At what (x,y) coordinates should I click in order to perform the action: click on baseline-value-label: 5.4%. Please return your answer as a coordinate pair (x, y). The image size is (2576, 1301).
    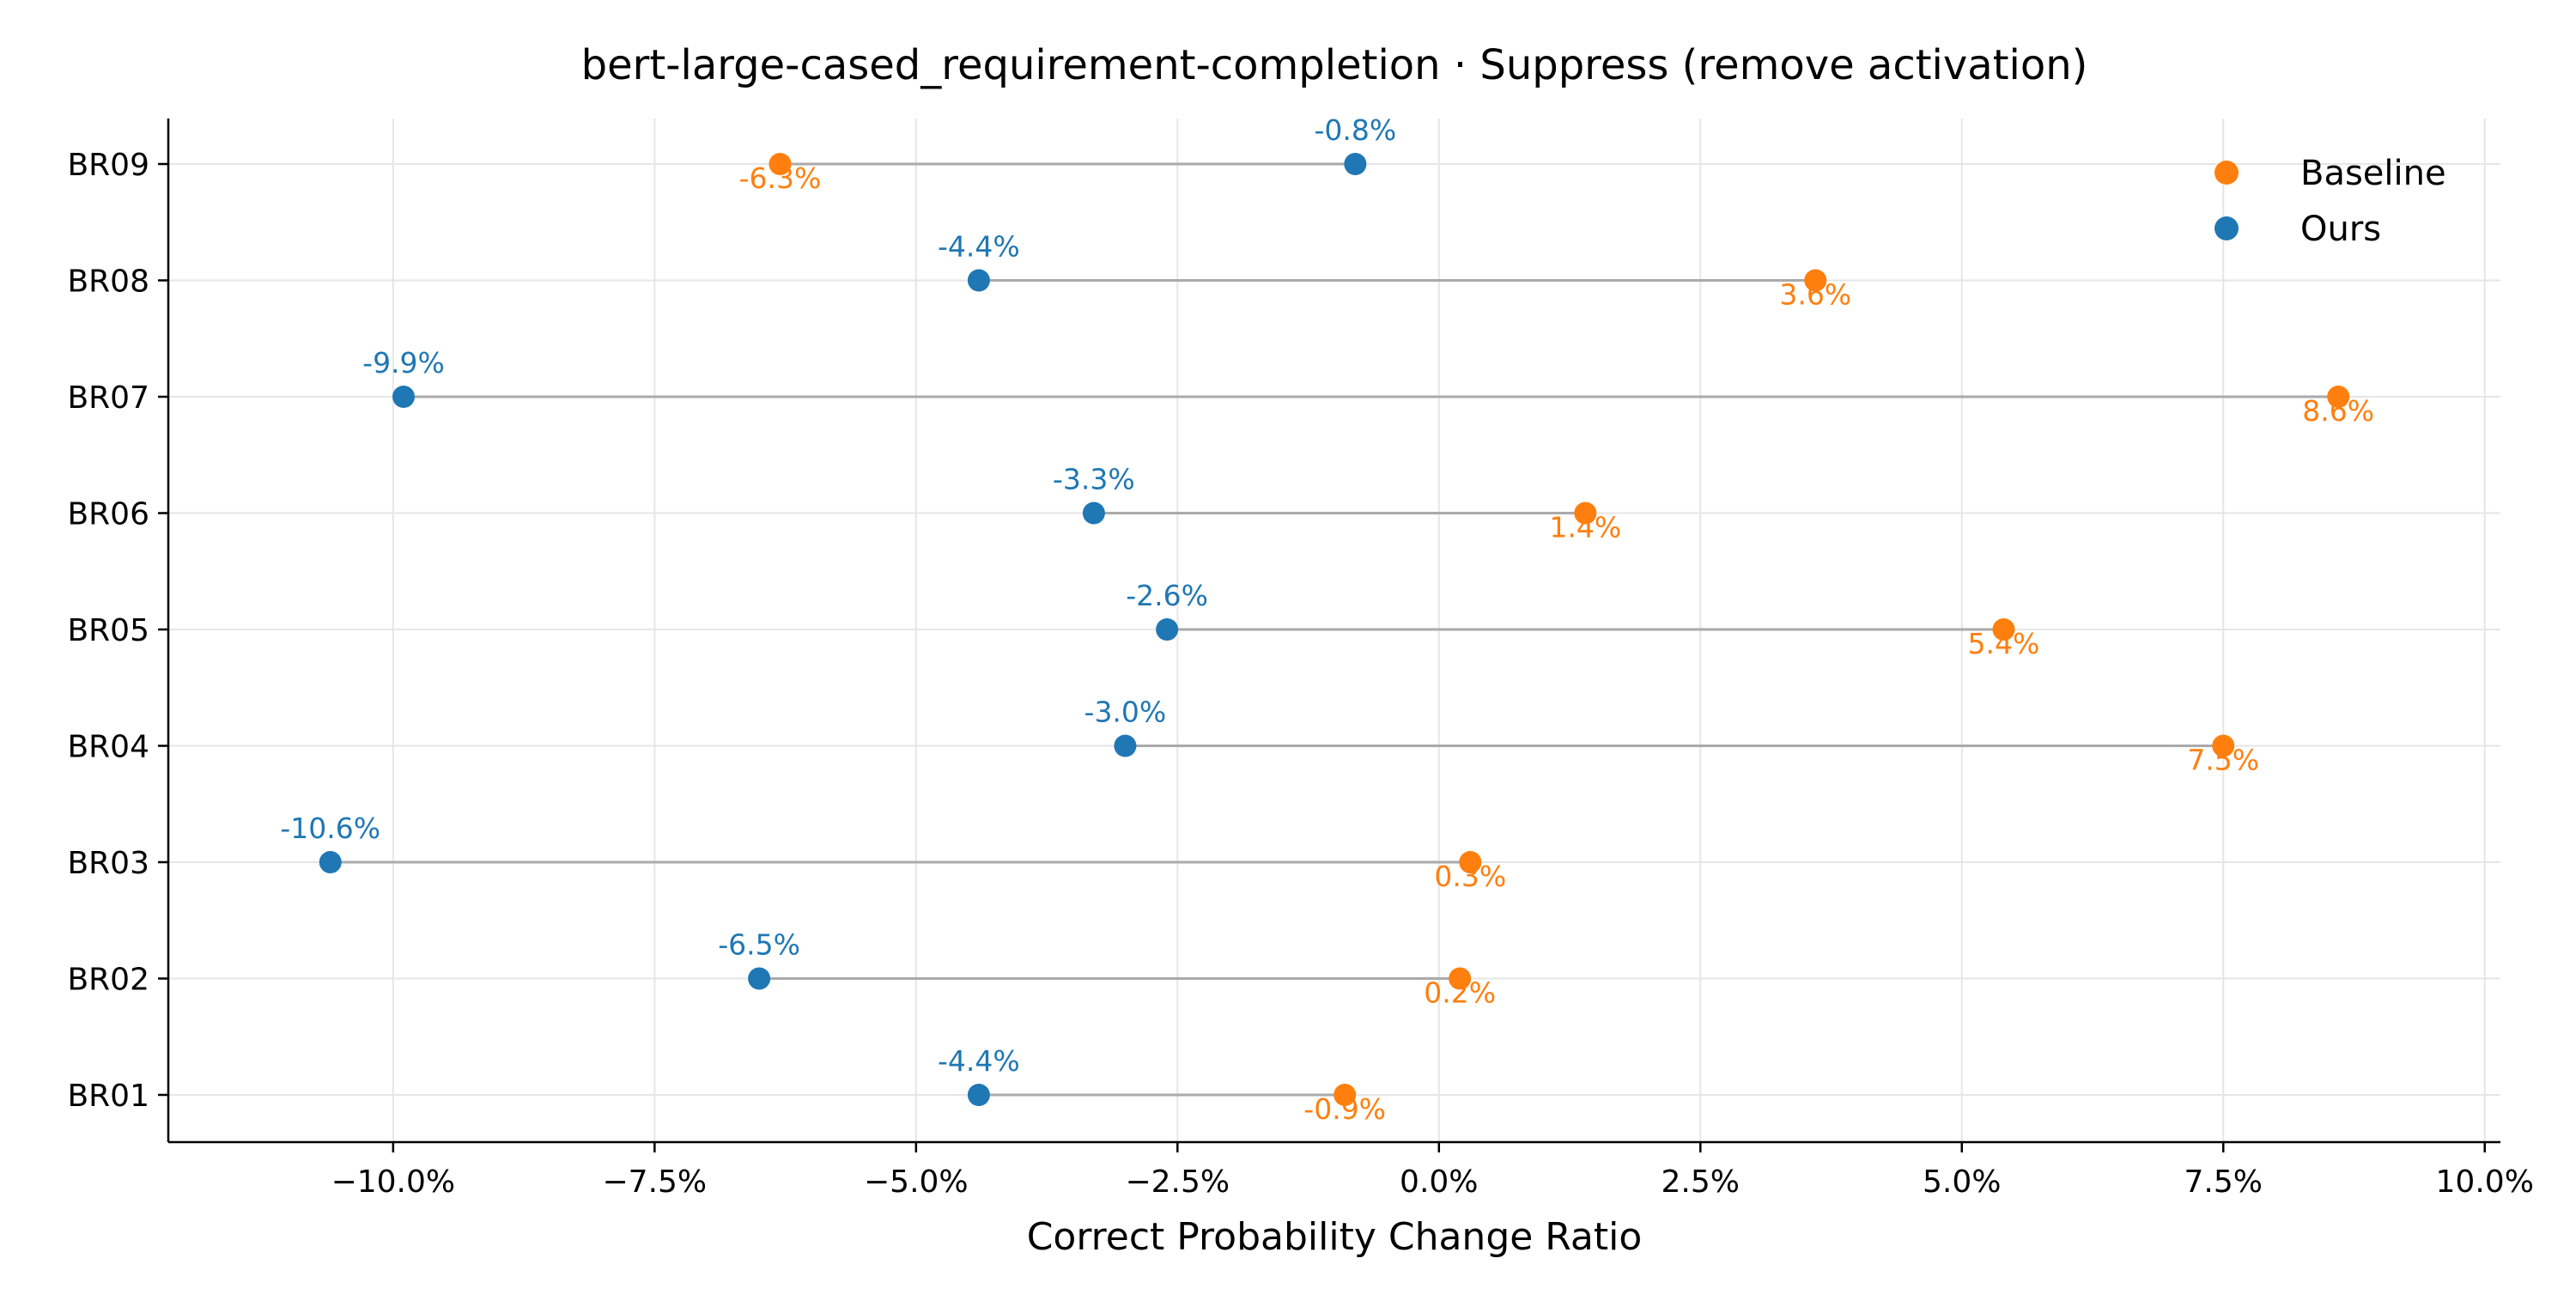
    Looking at the image, I should click on (2004, 643).